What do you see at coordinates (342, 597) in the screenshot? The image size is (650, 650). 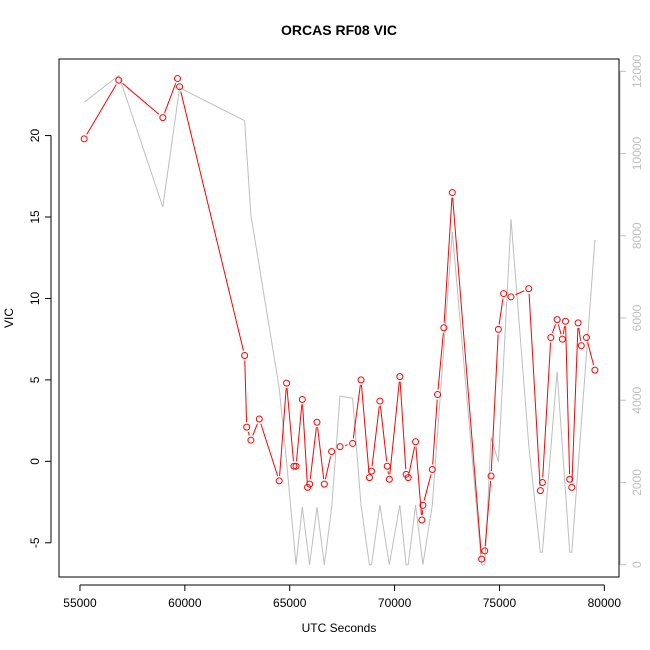 I see `x-axis: 55000 60000 65000 70000 75000 80000` at bounding box center [342, 597].